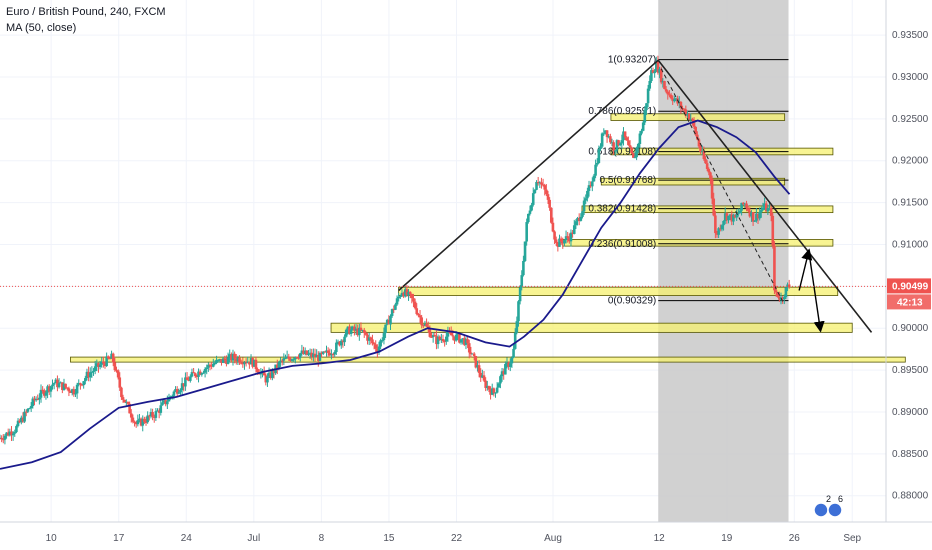 The width and height of the screenshot is (932, 550). Describe the element at coordinates (628, 180) in the screenshot. I see `fib-level-label: 0.5(0.91768)` at that location.